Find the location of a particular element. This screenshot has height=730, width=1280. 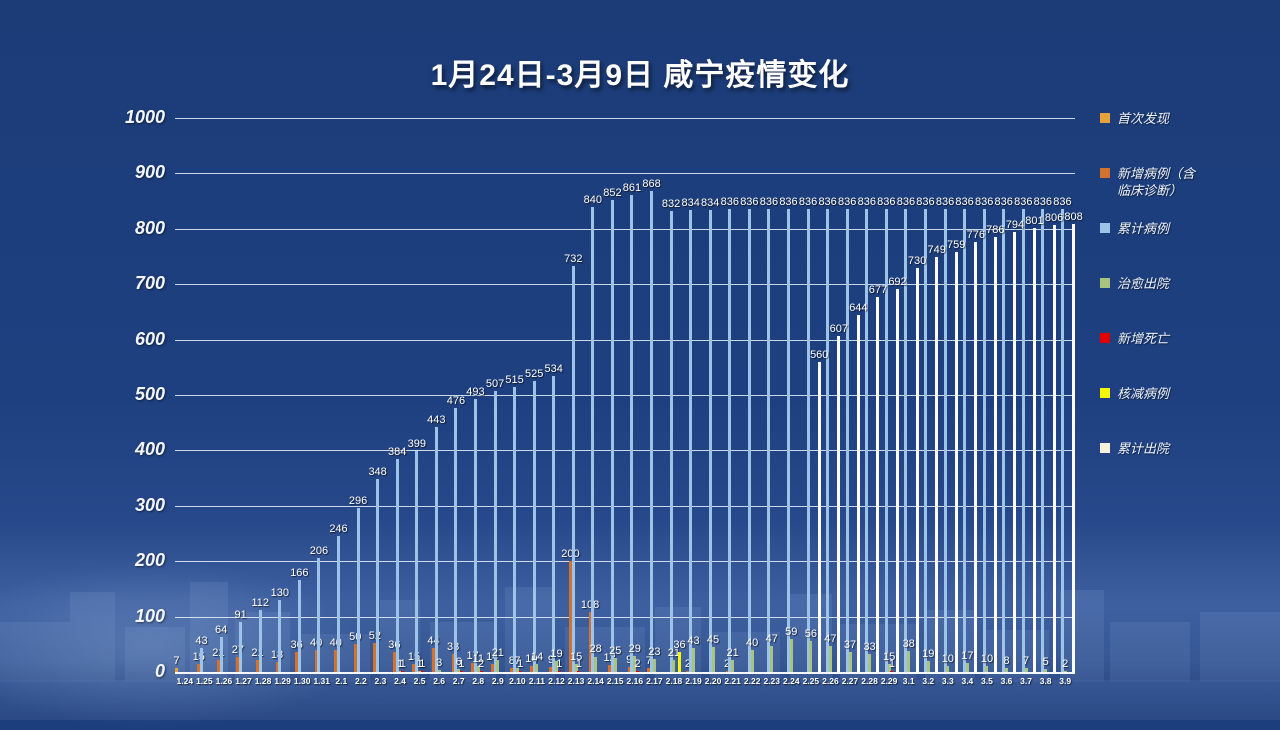

discharged_total-bar-label: 759 is located at coordinates (956, 244).